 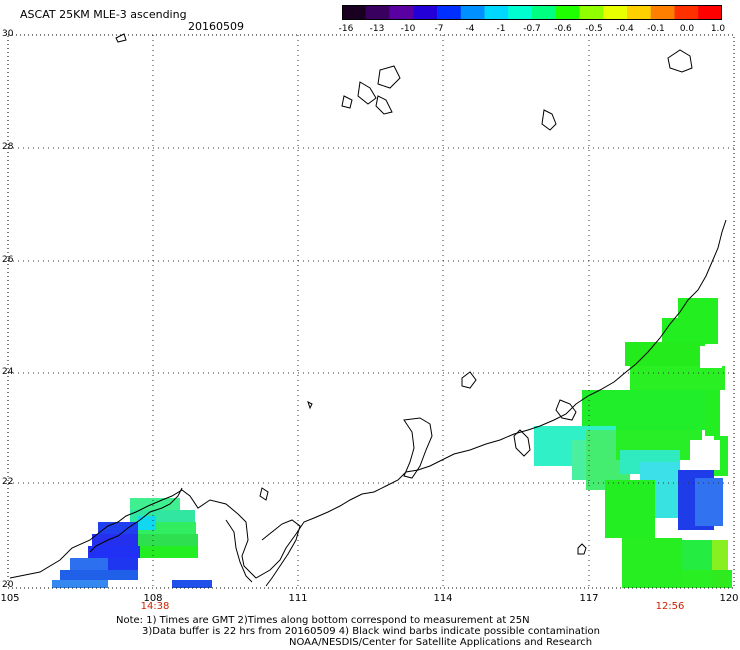 What do you see at coordinates (216, 26) in the screenshot?
I see `map-date: 20160509` at bounding box center [216, 26].